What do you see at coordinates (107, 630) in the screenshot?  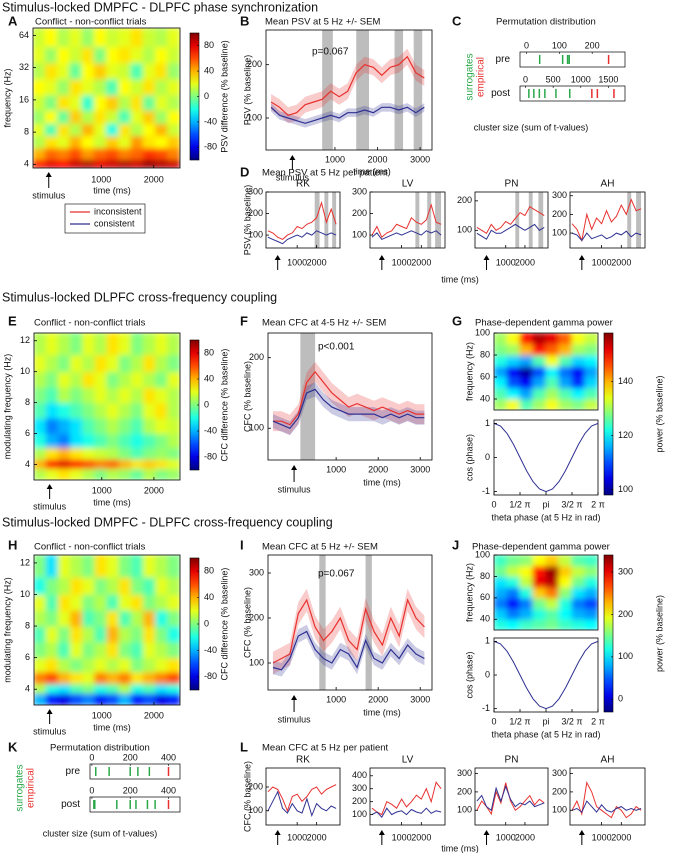 I see `heatmap-cells` at bounding box center [107, 630].